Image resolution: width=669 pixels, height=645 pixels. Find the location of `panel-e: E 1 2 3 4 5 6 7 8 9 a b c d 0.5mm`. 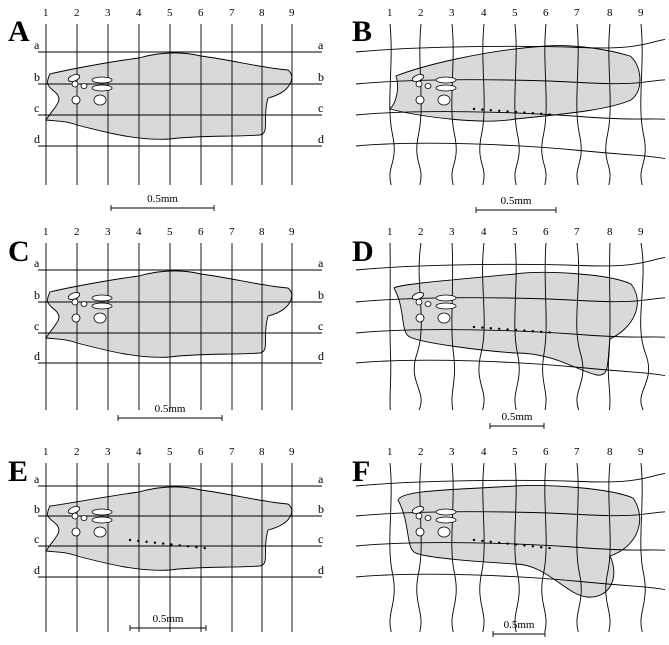

panel-e: E 1 2 3 4 5 6 7 8 9 a b c d 0.5mm is located at coordinates (165, 539).